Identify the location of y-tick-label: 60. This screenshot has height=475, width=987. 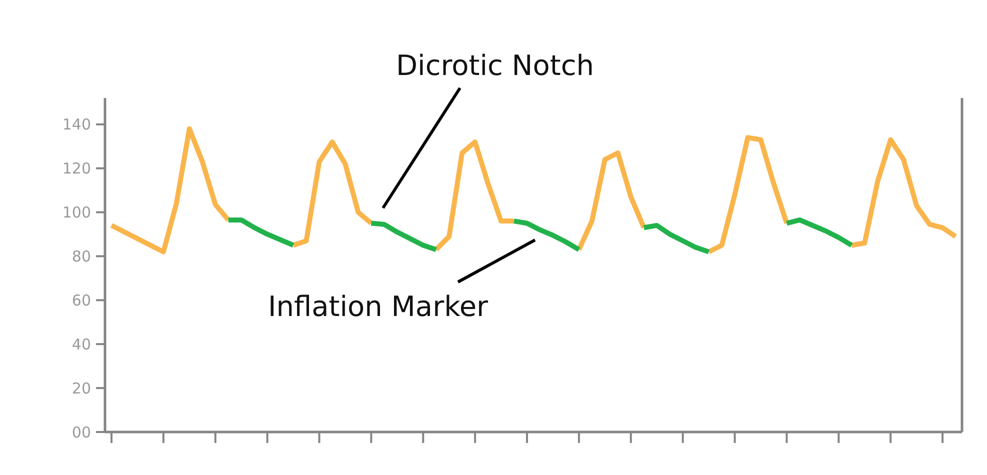
(81, 300).